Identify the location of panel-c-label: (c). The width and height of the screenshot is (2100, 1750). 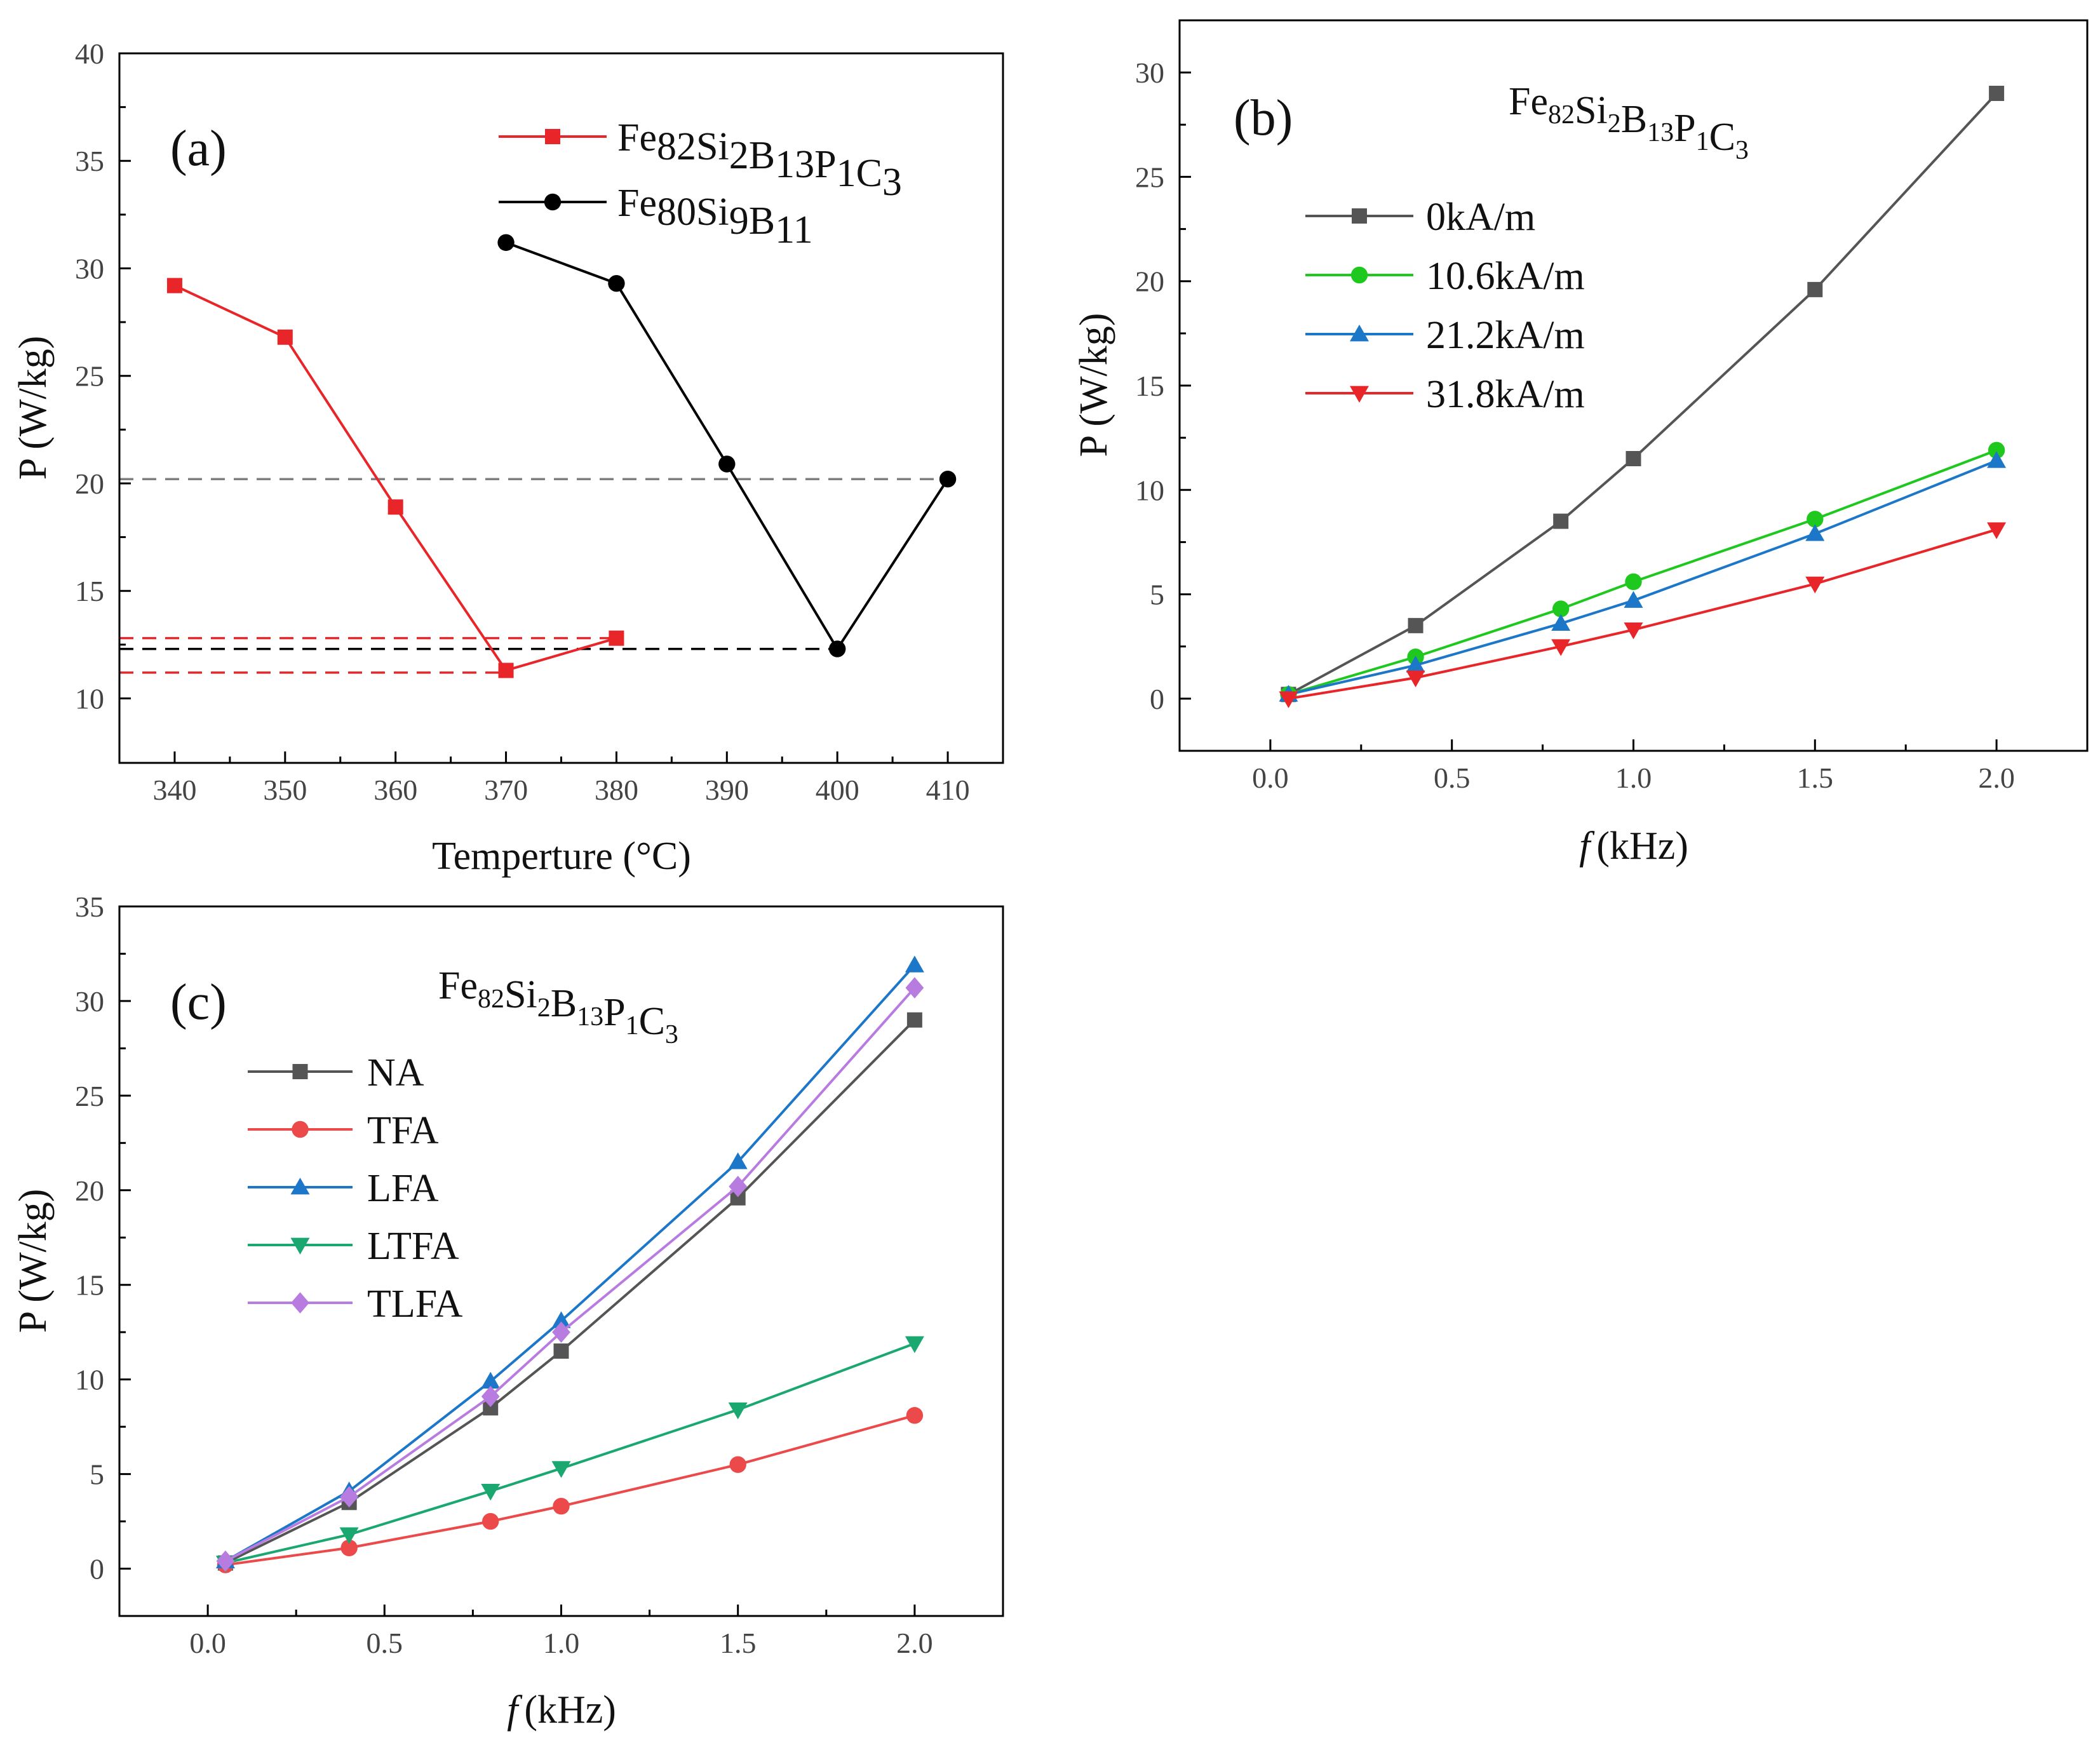
(198, 1002).